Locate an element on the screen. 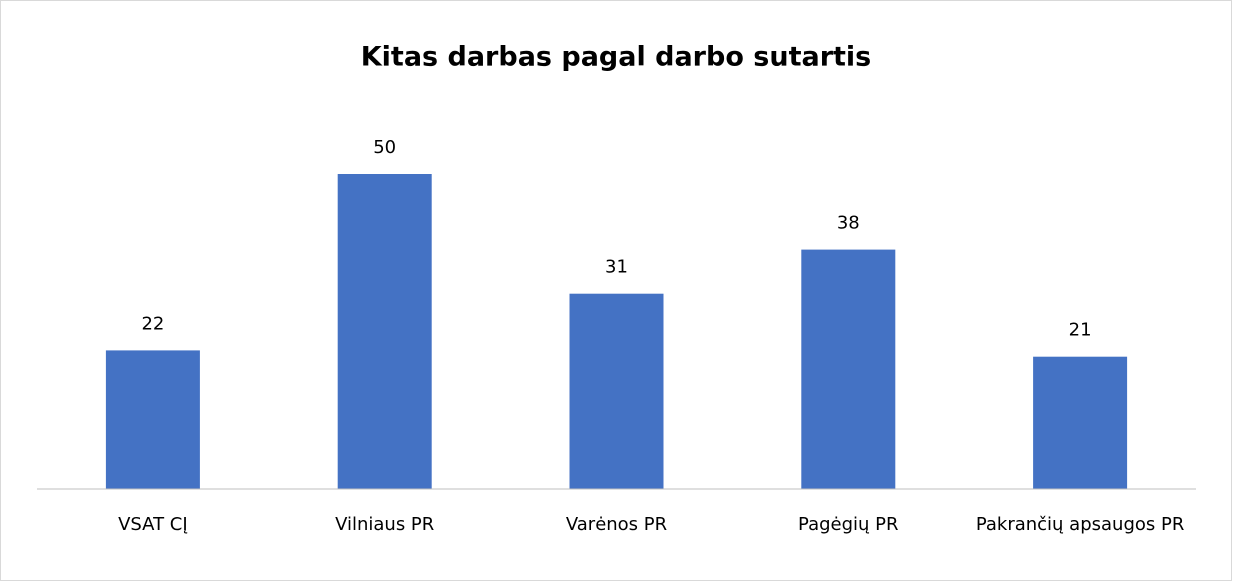 Image resolution: width=1233 pixels, height=582 pixels. x-tick-label: Varėnos PR is located at coordinates (616, 524).